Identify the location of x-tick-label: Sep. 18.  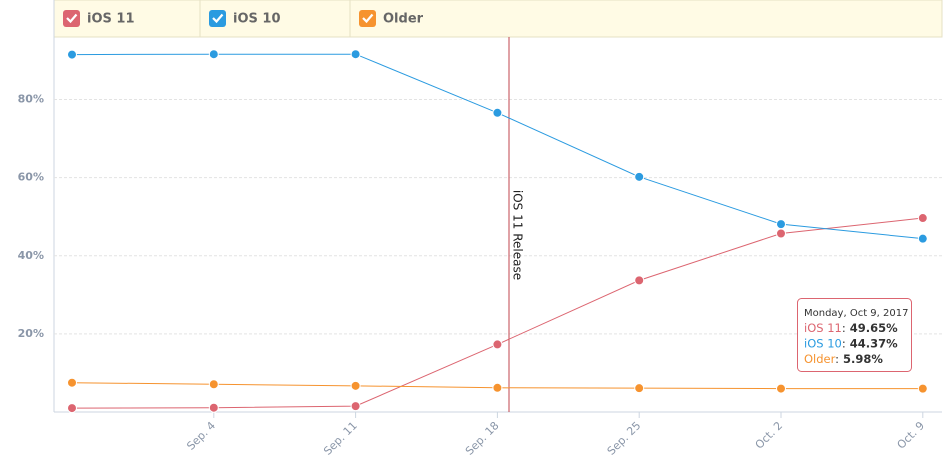
(482, 438).